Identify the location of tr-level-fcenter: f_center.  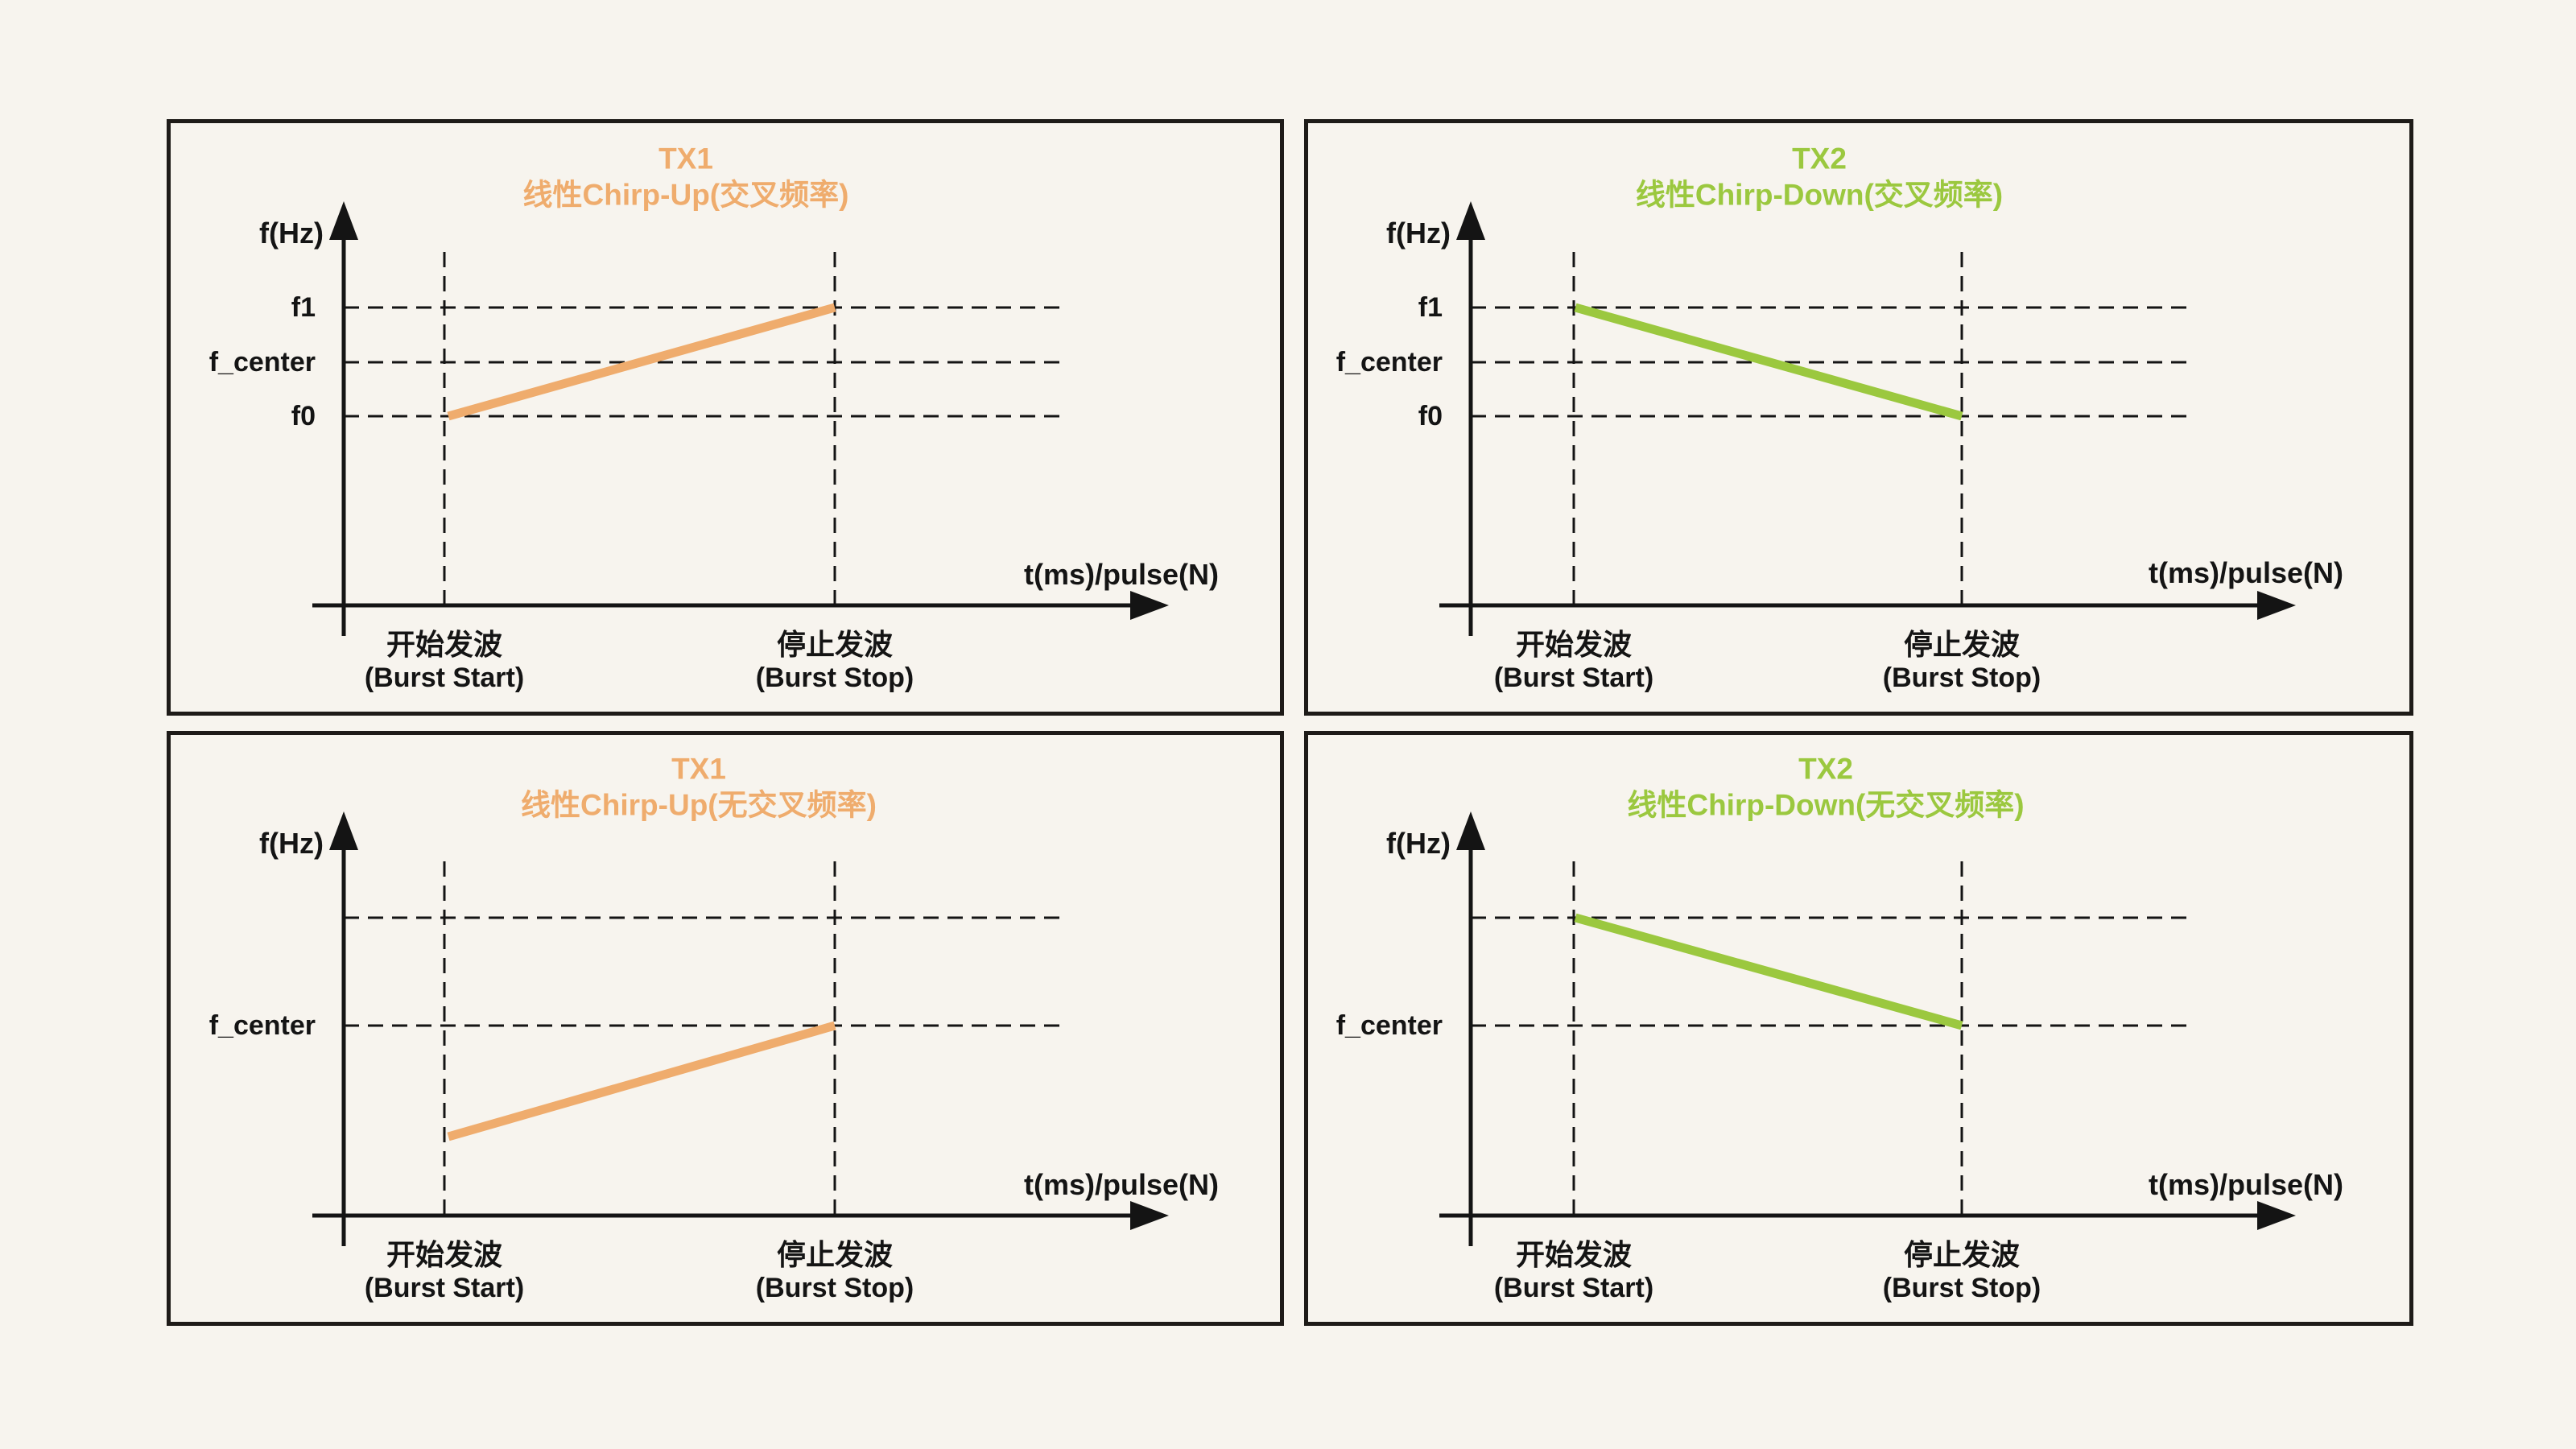
(1389, 362).